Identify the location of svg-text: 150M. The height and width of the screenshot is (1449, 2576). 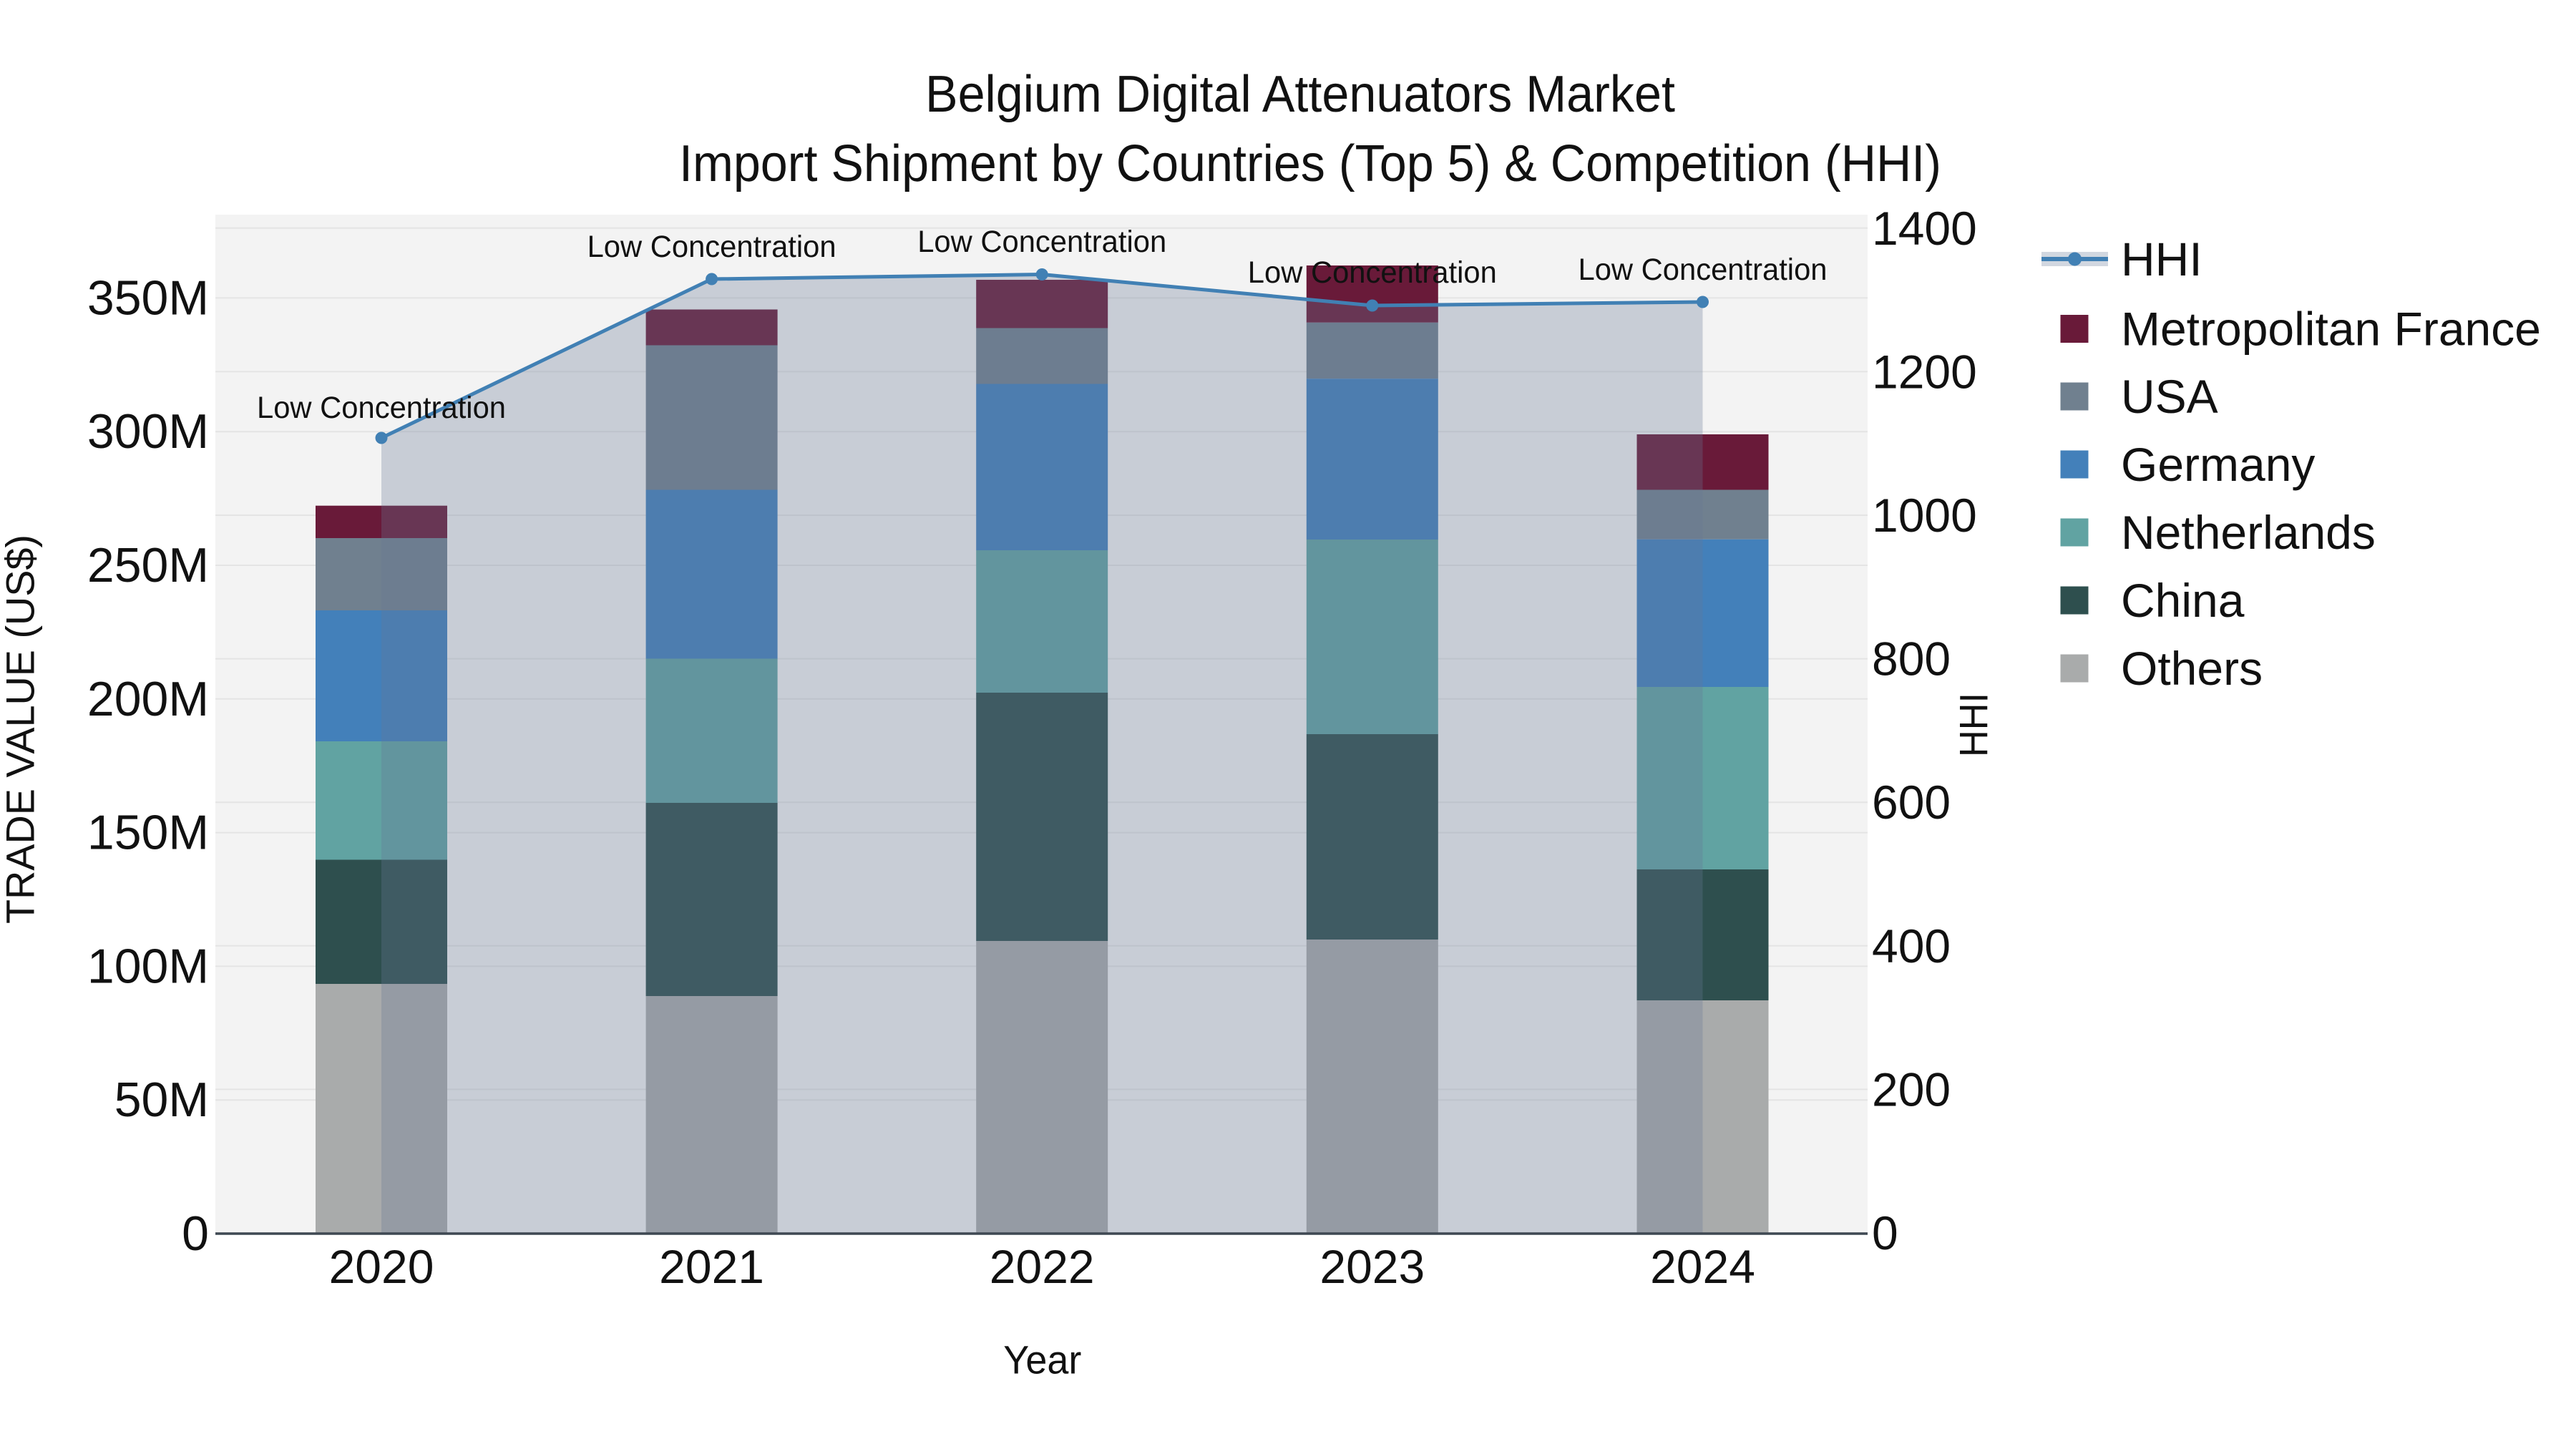
(148, 833).